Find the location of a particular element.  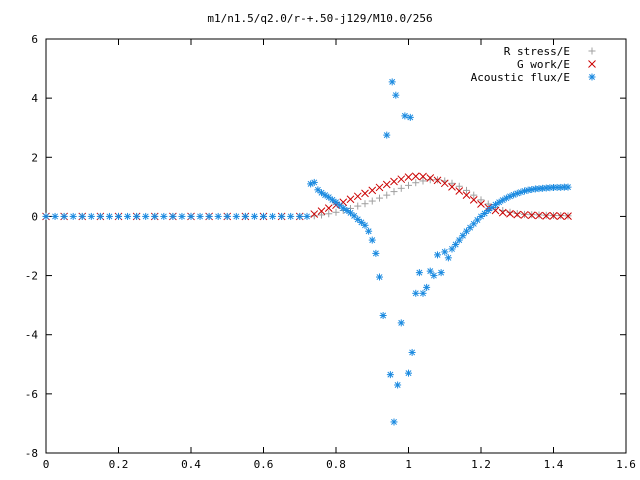

legend-marker is located at coordinates (592, 51).